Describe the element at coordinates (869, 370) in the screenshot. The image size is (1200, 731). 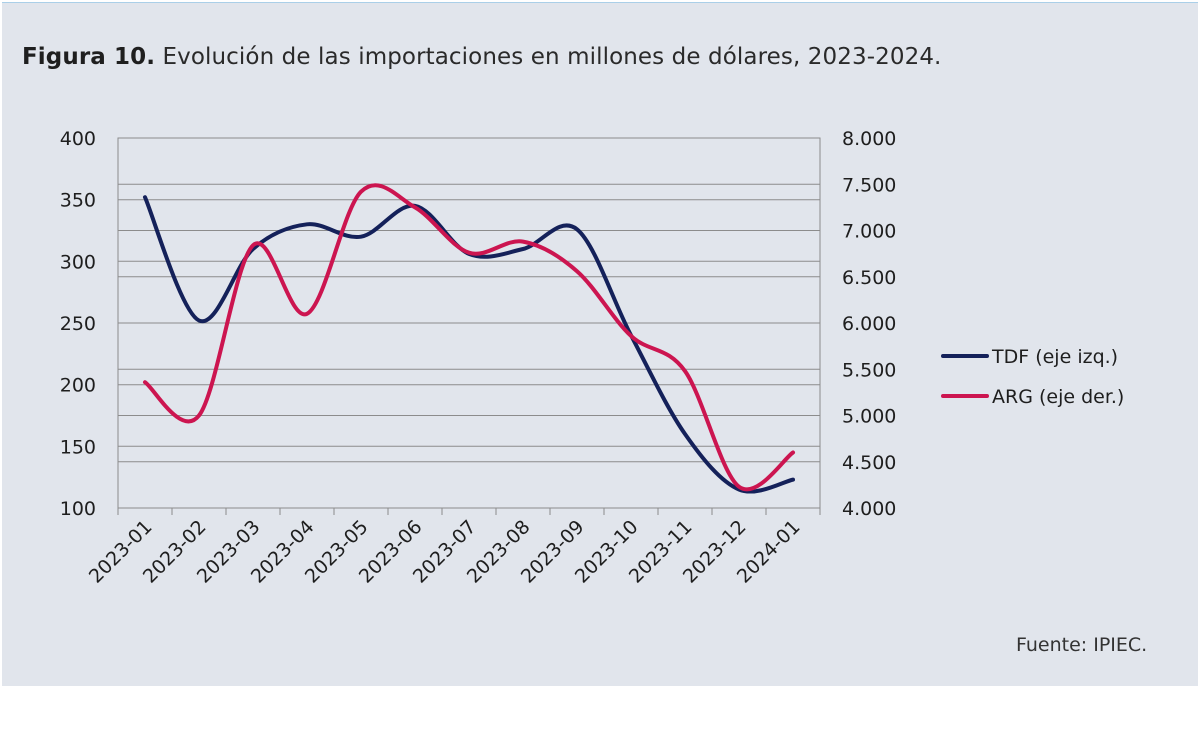
I see `y-right-tick-label: 5.500` at that location.